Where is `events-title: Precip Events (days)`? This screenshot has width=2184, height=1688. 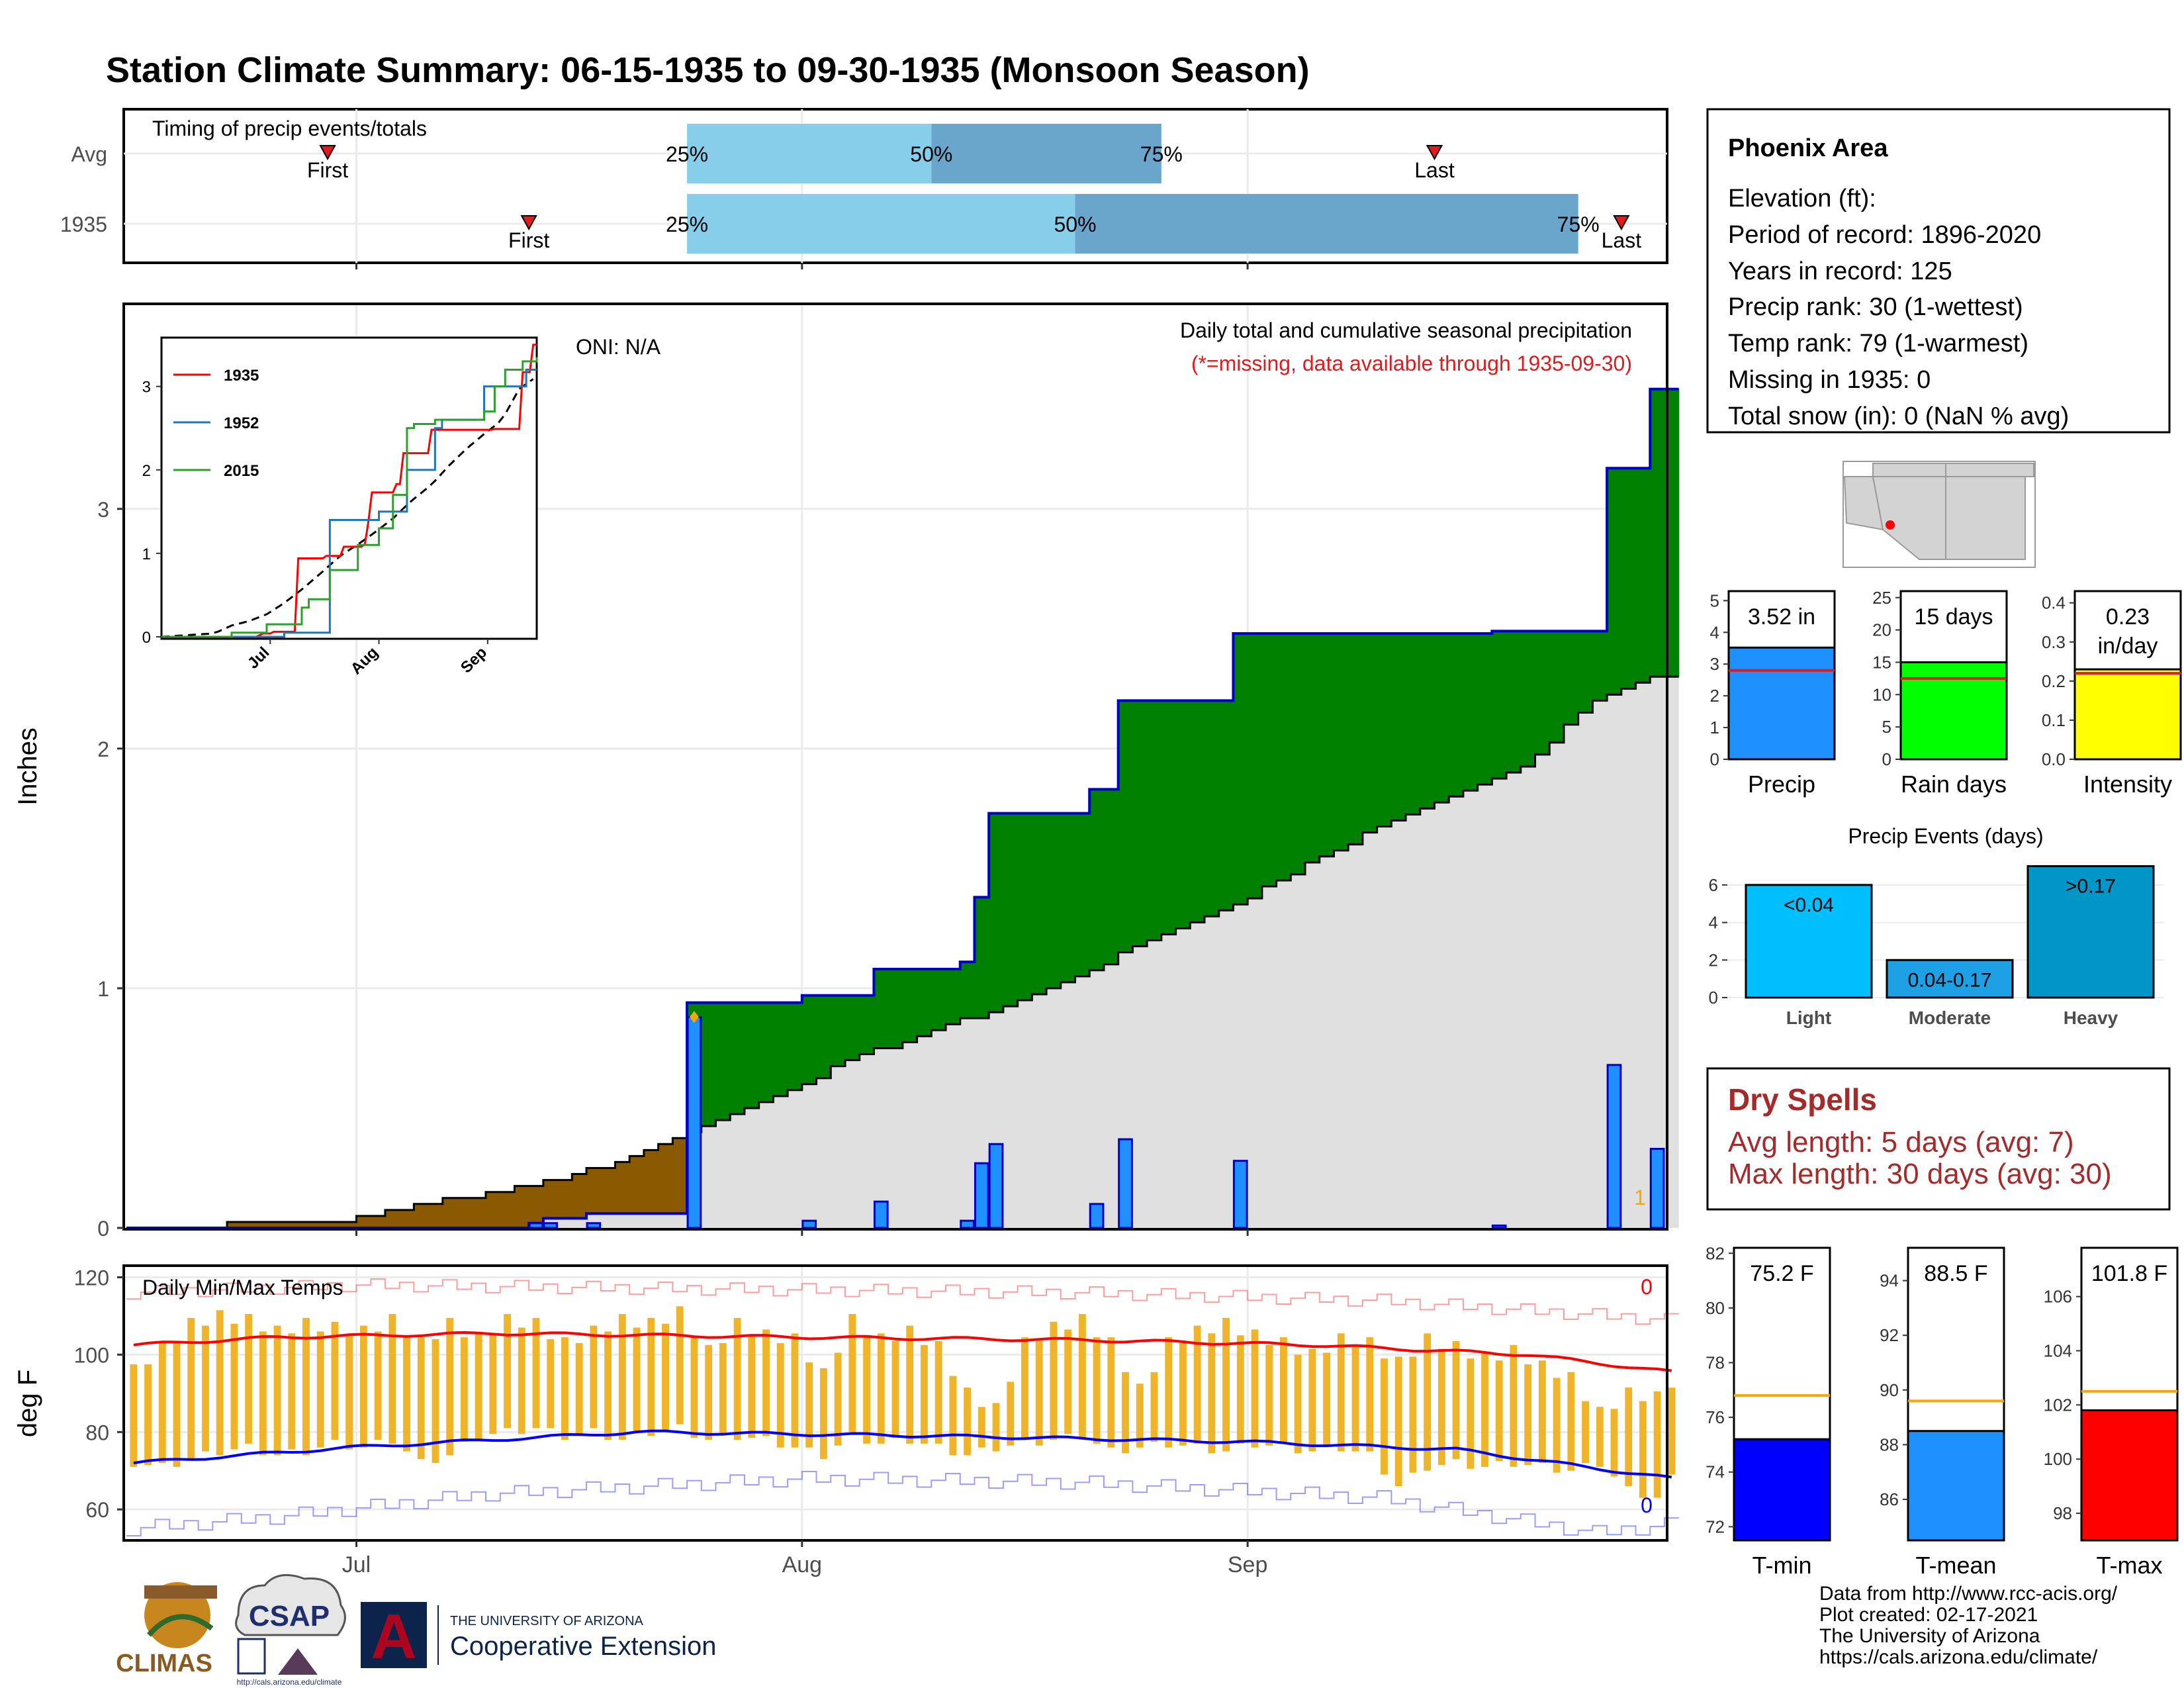
events-title: Precip Events (days) is located at coordinates (1945, 836).